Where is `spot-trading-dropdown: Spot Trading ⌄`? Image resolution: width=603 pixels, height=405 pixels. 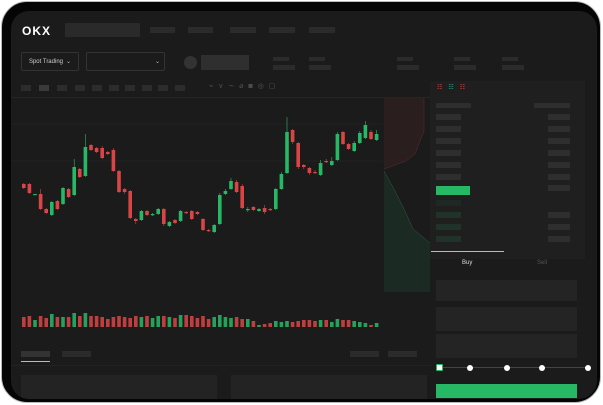 spot-trading-dropdown: Spot Trading ⌄ is located at coordinates (50, 61).